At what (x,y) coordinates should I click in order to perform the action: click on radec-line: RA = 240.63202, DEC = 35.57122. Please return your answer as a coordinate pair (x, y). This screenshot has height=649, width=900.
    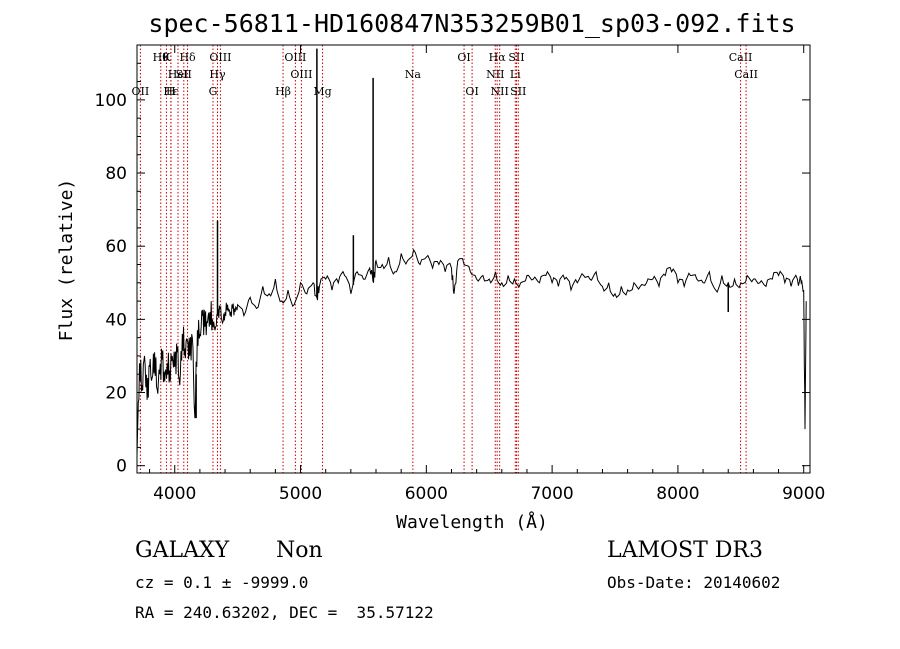
    Looking at the image, I should click on (284, 612).